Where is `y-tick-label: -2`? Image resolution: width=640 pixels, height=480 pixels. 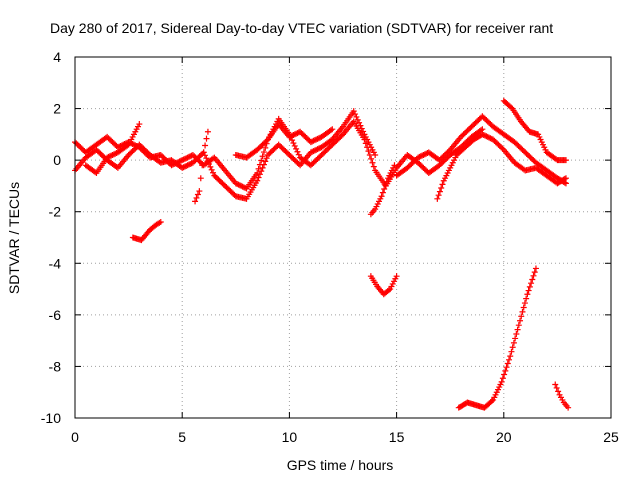 y-tick-label: -2 is located at coordinates (55, 212).